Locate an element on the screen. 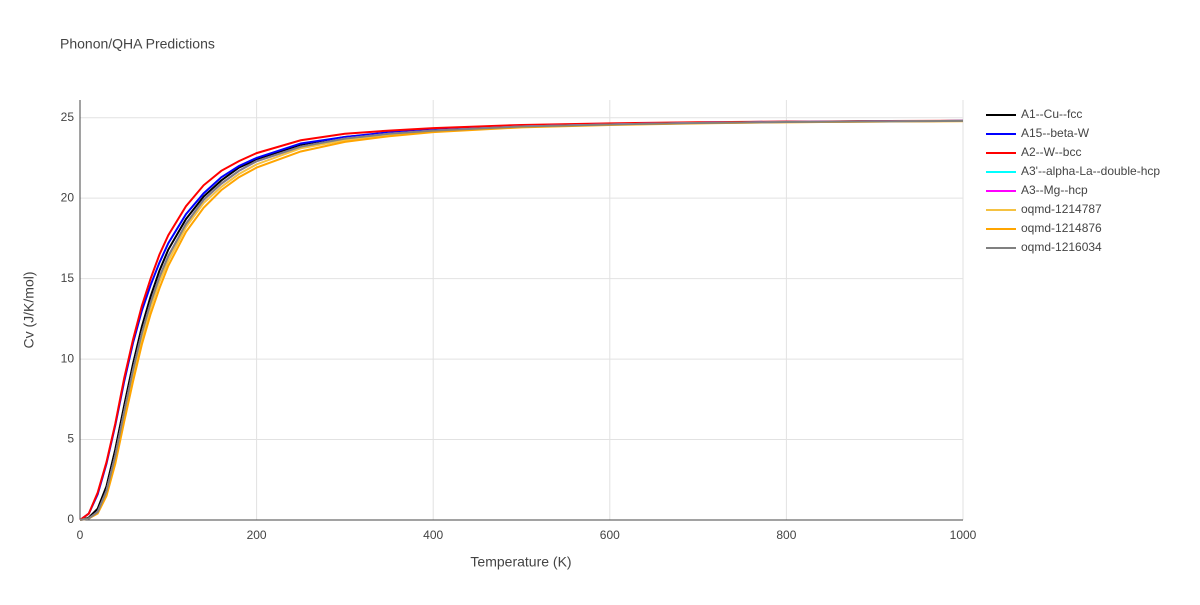  y-tick-label: 0 is located at coordinates (70, 519).